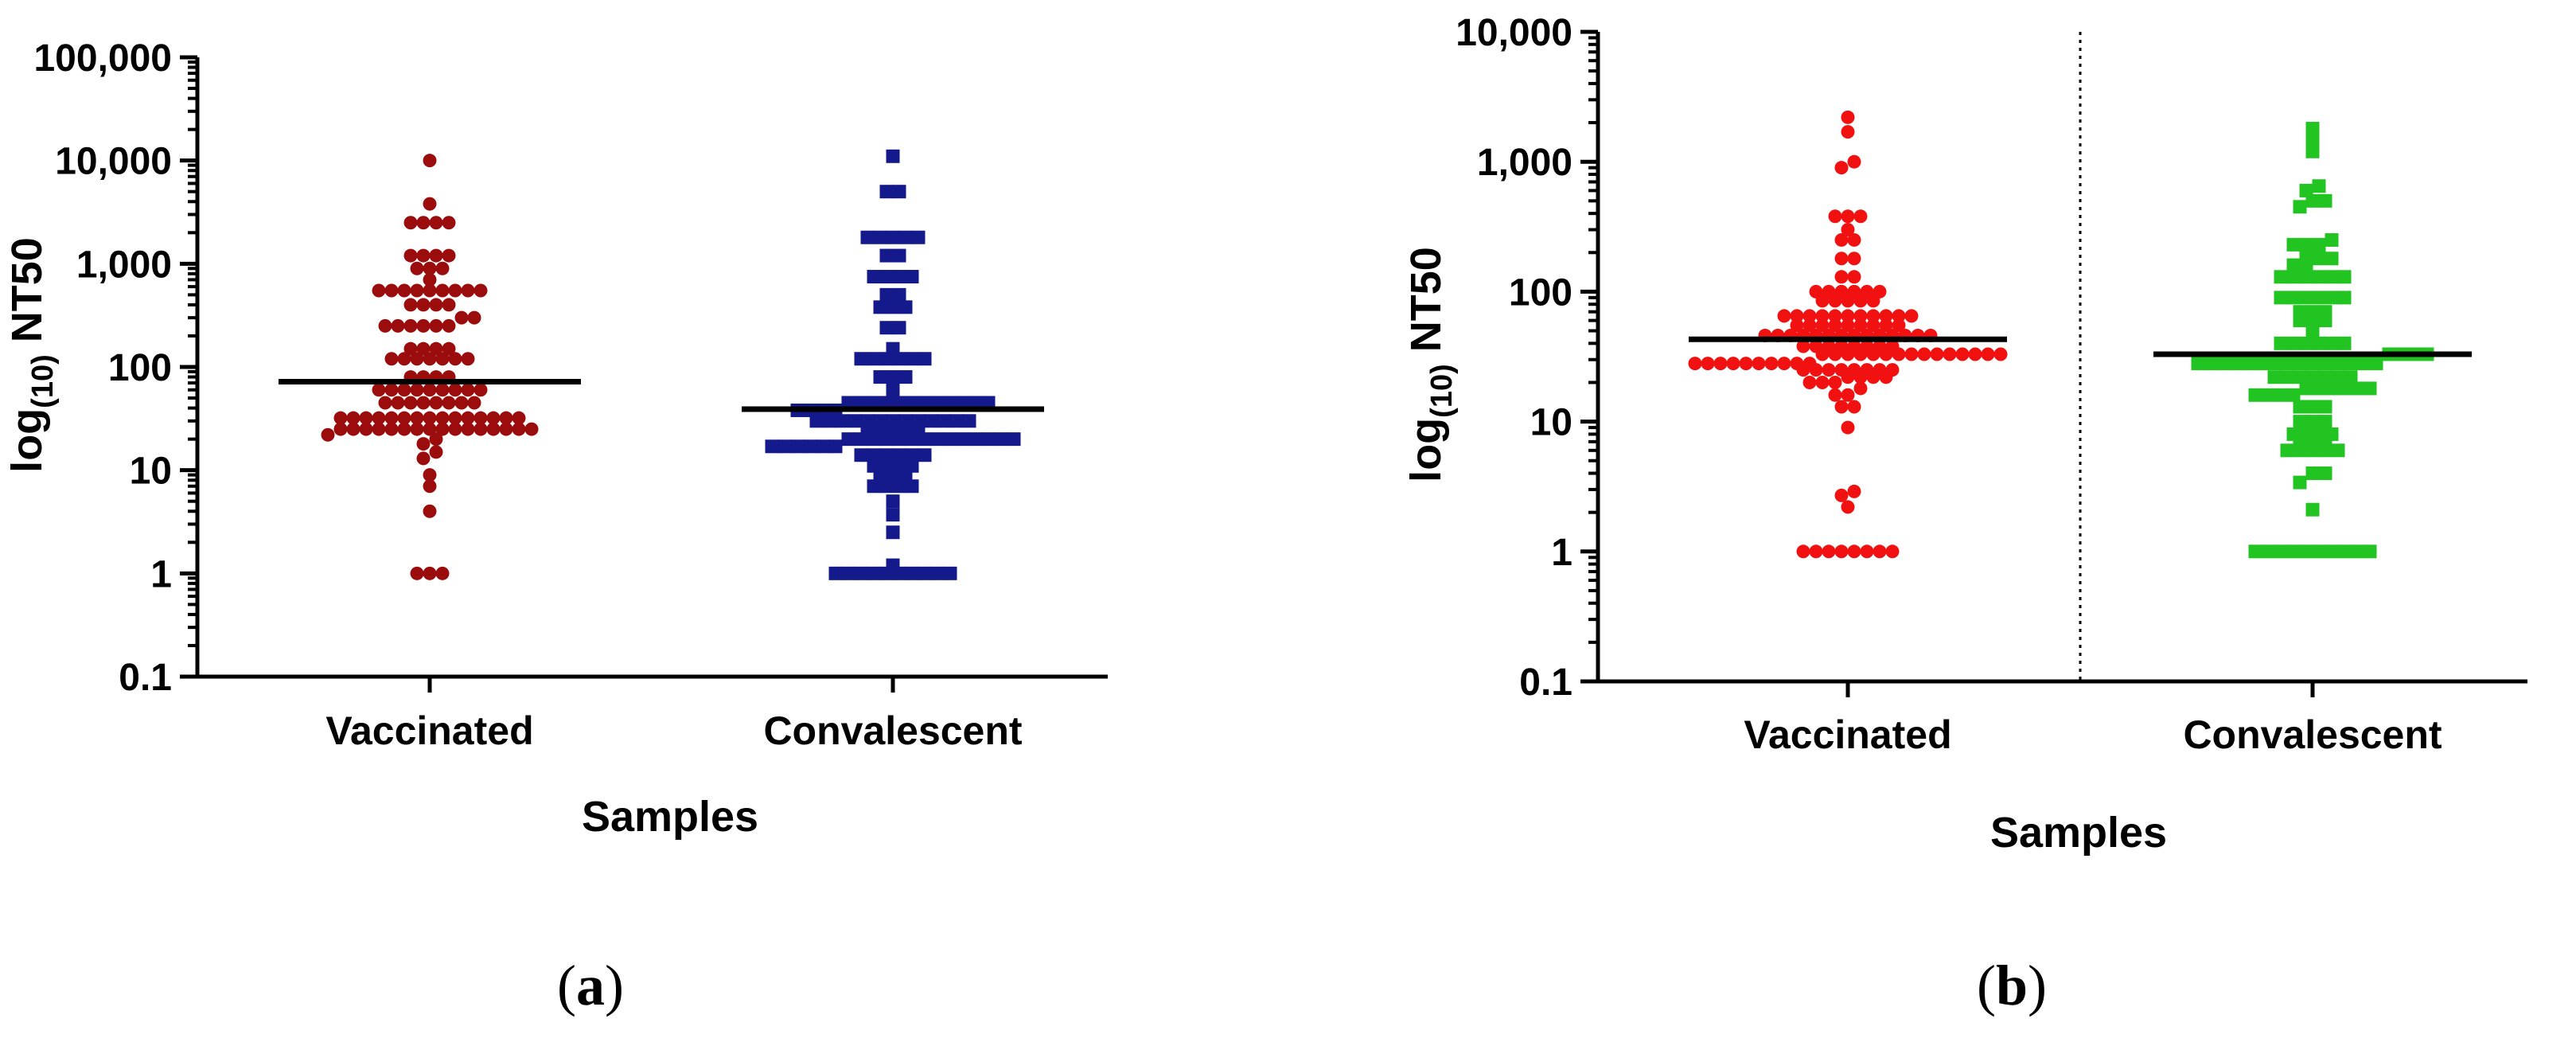 The height and width of the screenshot is (1042, 2576). Describe the element at coordinates (893, 730) in the screenshot. I see `x-category-label: Convalescent` at that location.